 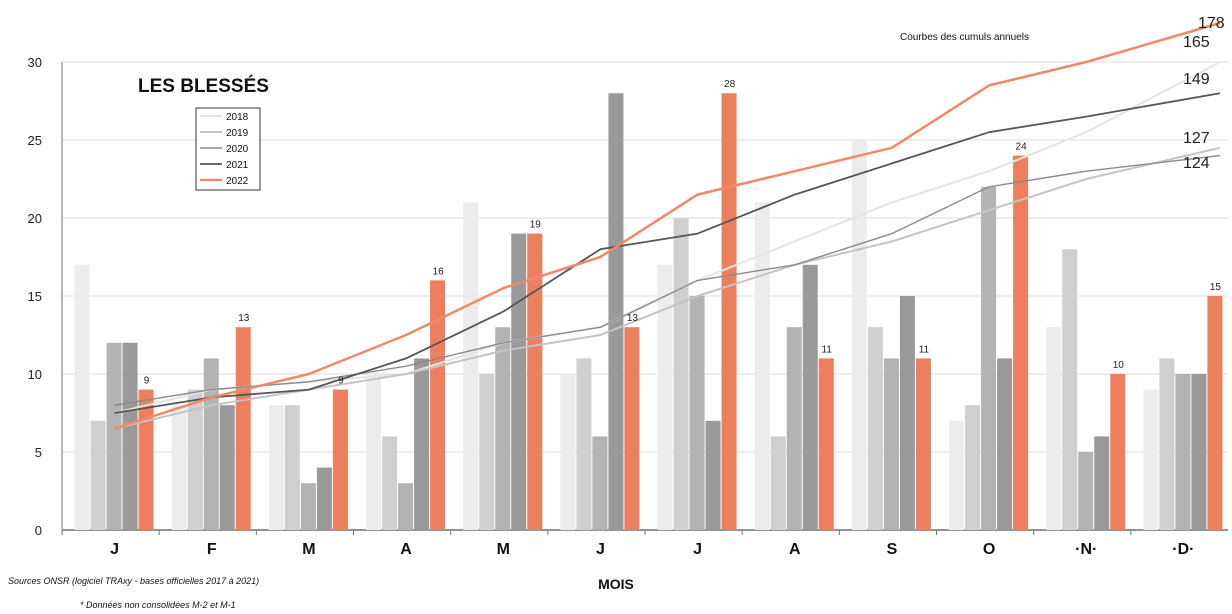 What do you see at coordinates (237, 181) in the screenshot?
I see `legend-label-2022: 2022` at bounding box center [237, 181].